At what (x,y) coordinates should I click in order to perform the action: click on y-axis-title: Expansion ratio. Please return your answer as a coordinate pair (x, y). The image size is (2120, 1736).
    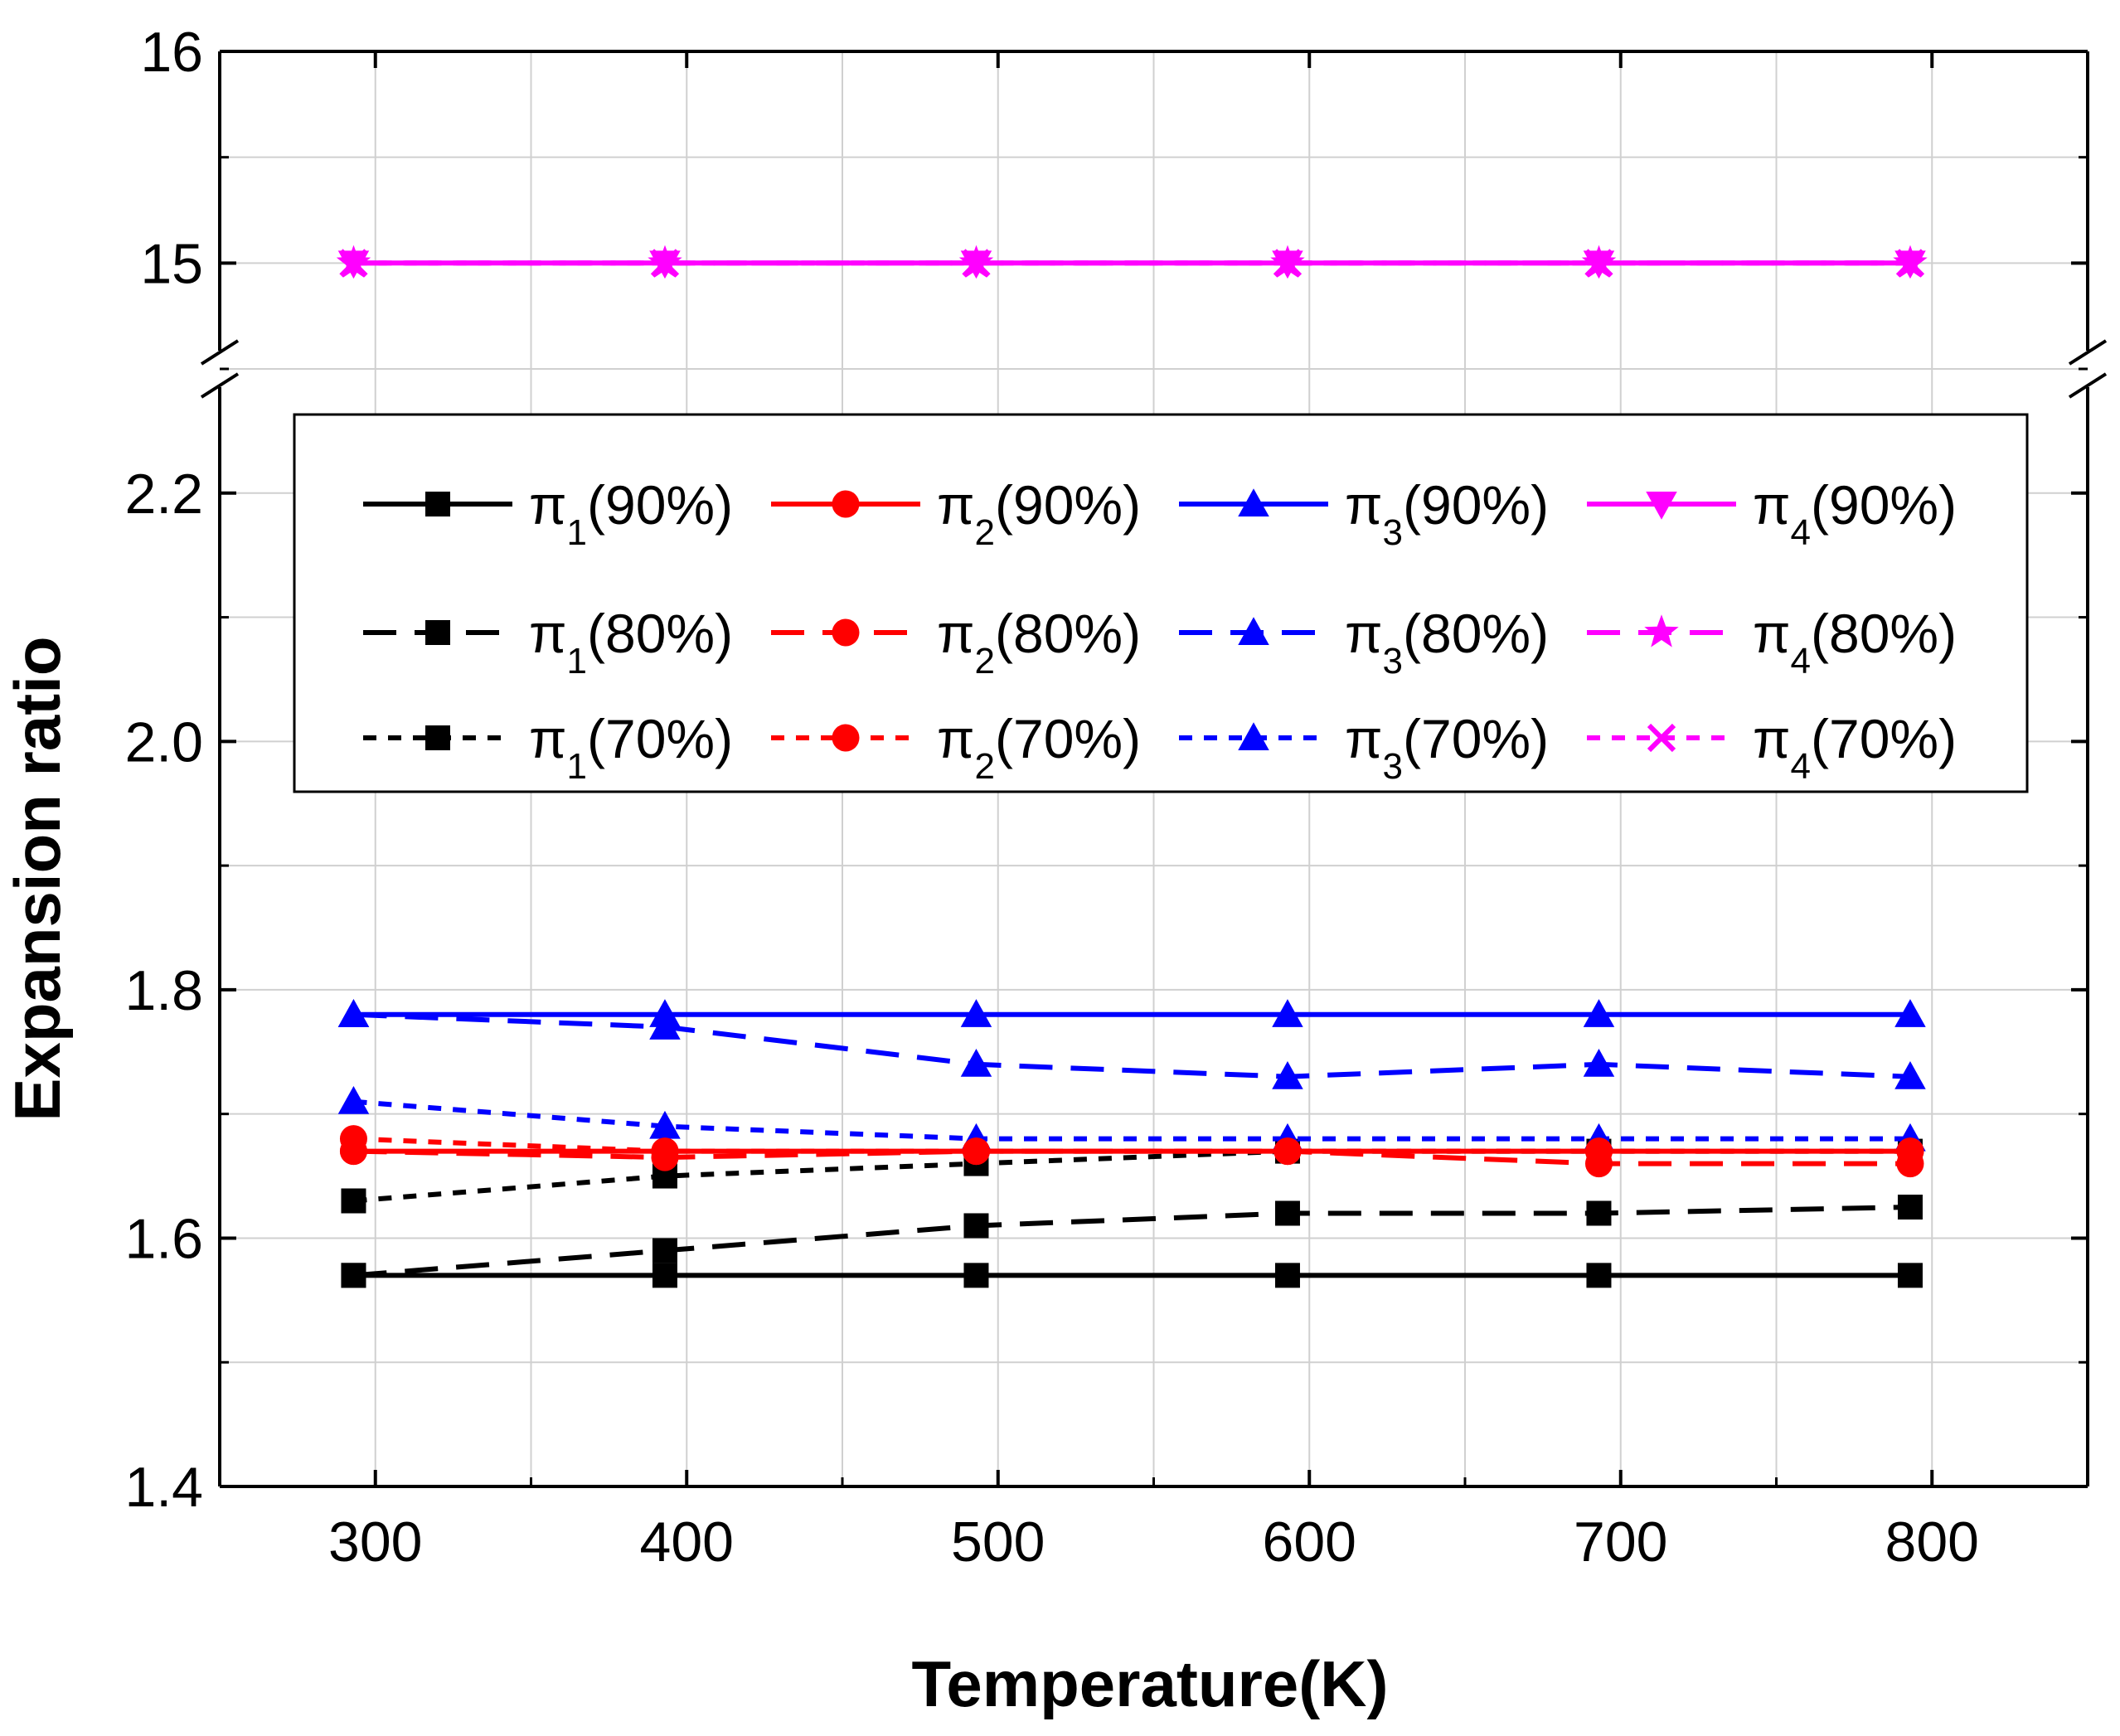
    Looking at the image, I should click on (37, 878).